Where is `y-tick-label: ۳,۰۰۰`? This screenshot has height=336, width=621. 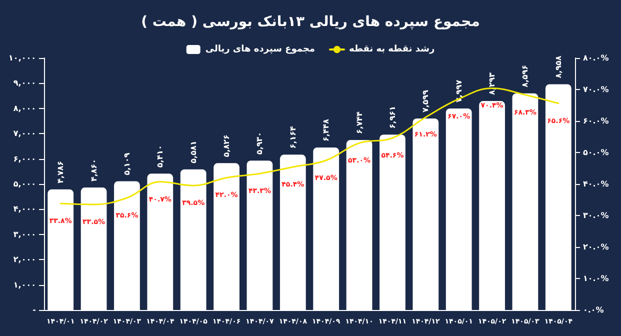
y-tick-label: ۳,۰۰۰ is located at coordinates (24, 234).